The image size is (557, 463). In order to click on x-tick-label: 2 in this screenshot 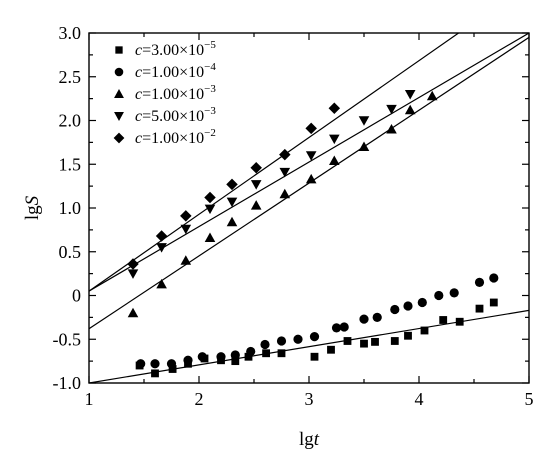, I will do `click(199, 399)`.